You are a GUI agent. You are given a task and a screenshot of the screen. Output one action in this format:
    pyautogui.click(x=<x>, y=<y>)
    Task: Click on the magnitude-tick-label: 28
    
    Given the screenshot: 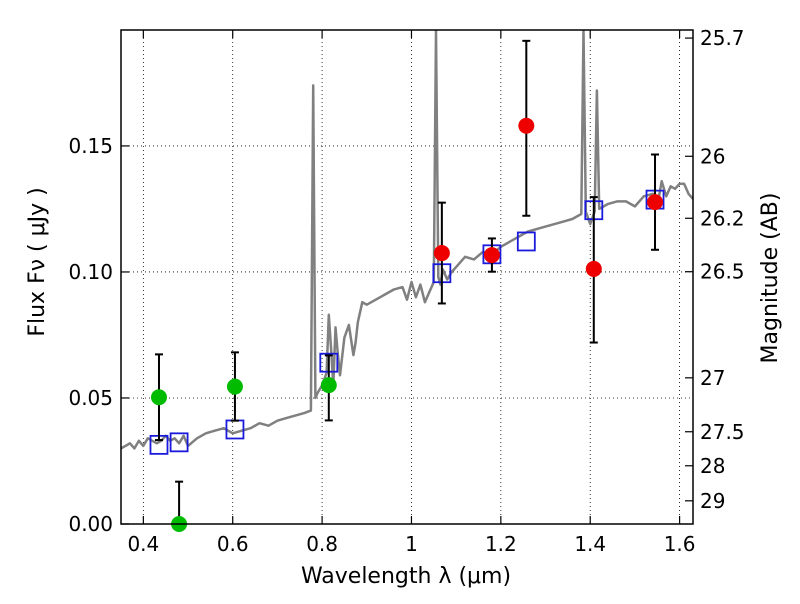 What is the action you would take?
    pyautogui.click(x=712, y=466)
    